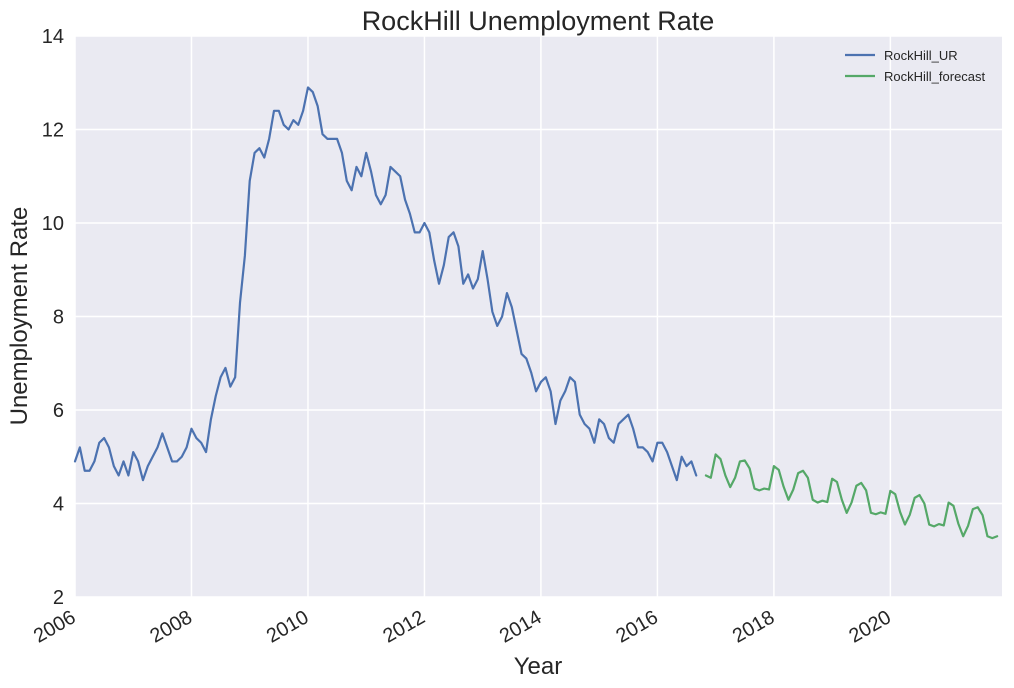 The width and height of the screenshot is (1014, 688). I want to click on y-tick-label: 12, so click(53, 131).